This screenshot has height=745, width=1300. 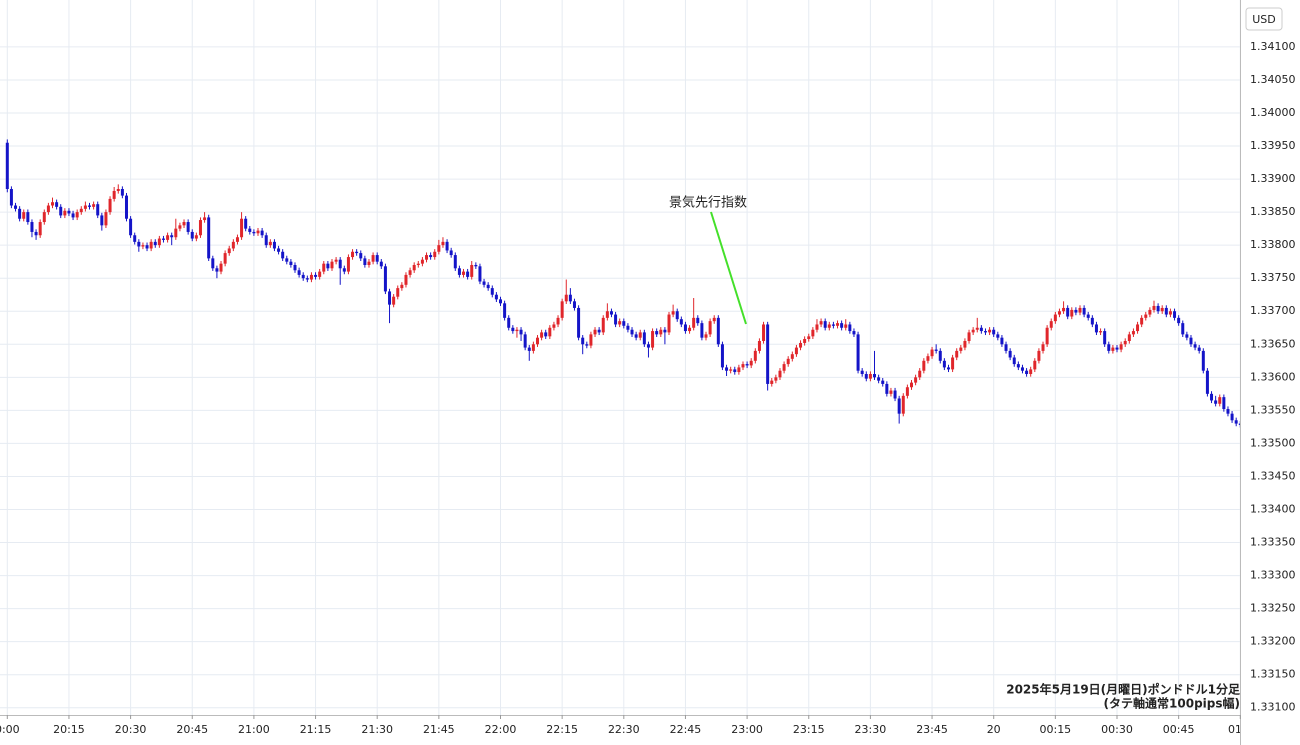 I want to click on x-tick-label: 00:30, so click(x=1117, y=729).